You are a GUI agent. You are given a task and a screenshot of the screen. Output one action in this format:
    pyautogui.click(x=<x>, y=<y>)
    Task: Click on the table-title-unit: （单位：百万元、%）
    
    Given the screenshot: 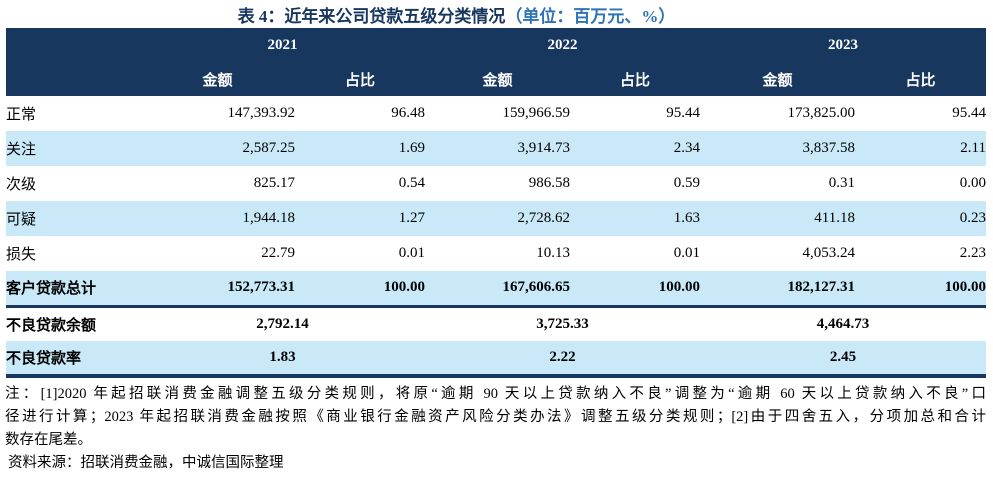 What is the action you would take?
    pyautogui.click(x=590, y=16)
    